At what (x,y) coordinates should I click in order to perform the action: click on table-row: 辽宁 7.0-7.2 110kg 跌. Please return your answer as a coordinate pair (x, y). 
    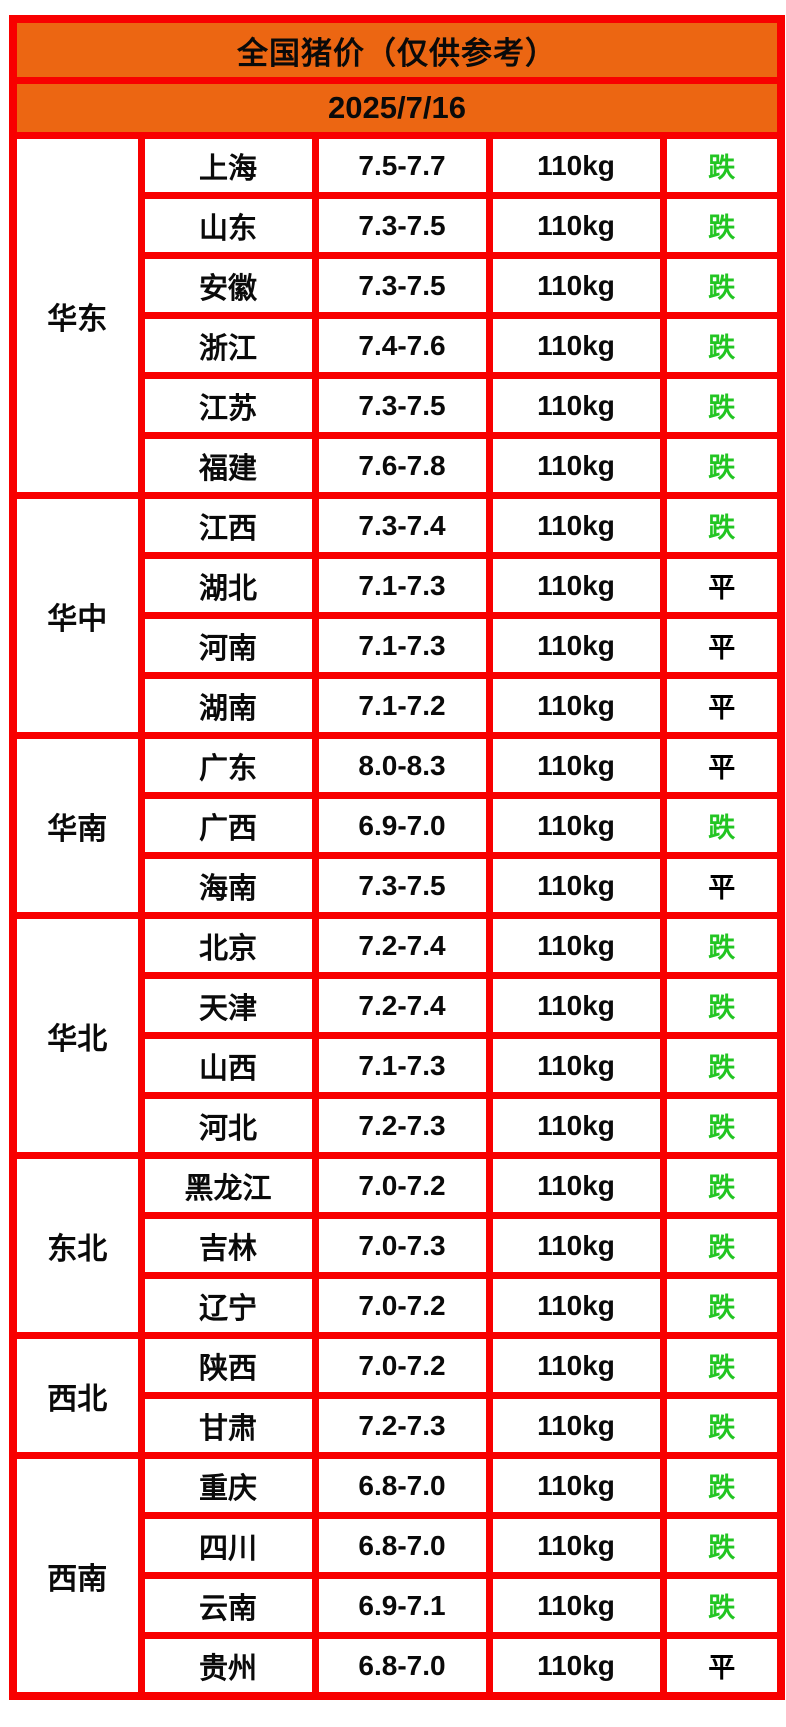
    Looking at the image, I should click on (399, 1305).